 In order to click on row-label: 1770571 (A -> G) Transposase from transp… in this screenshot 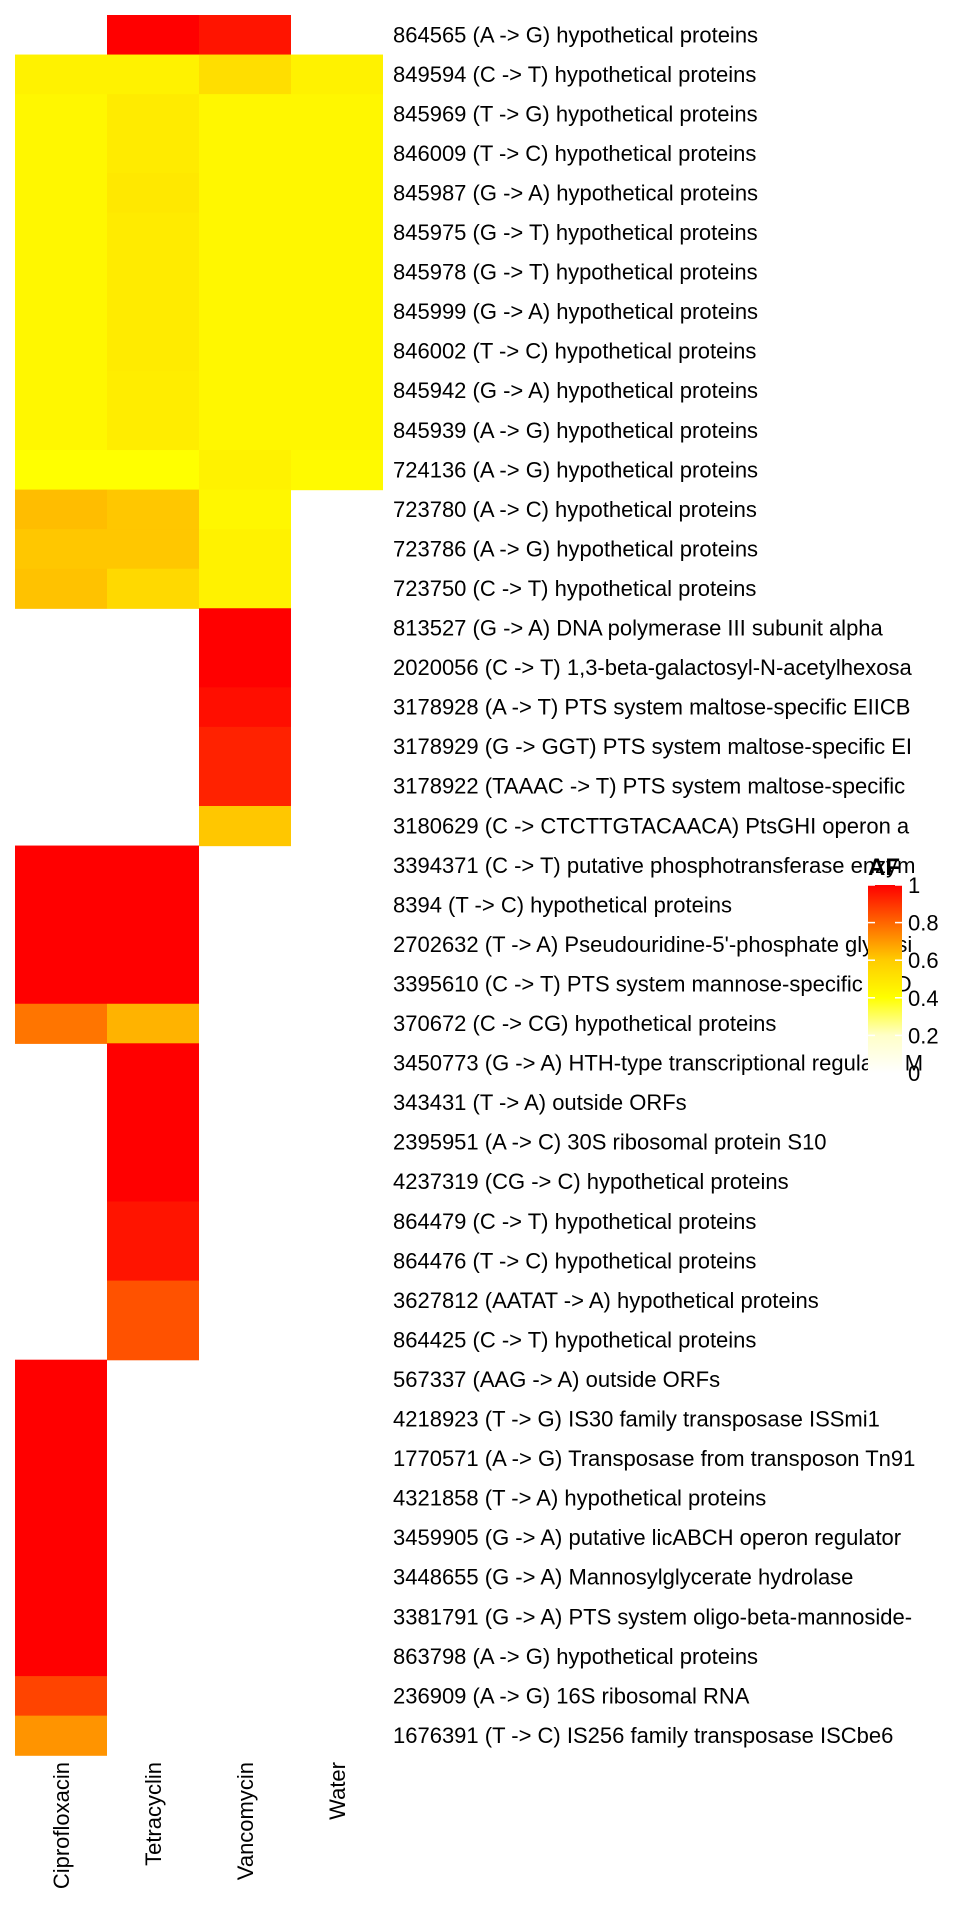, I will do `click(654, 1458)`.